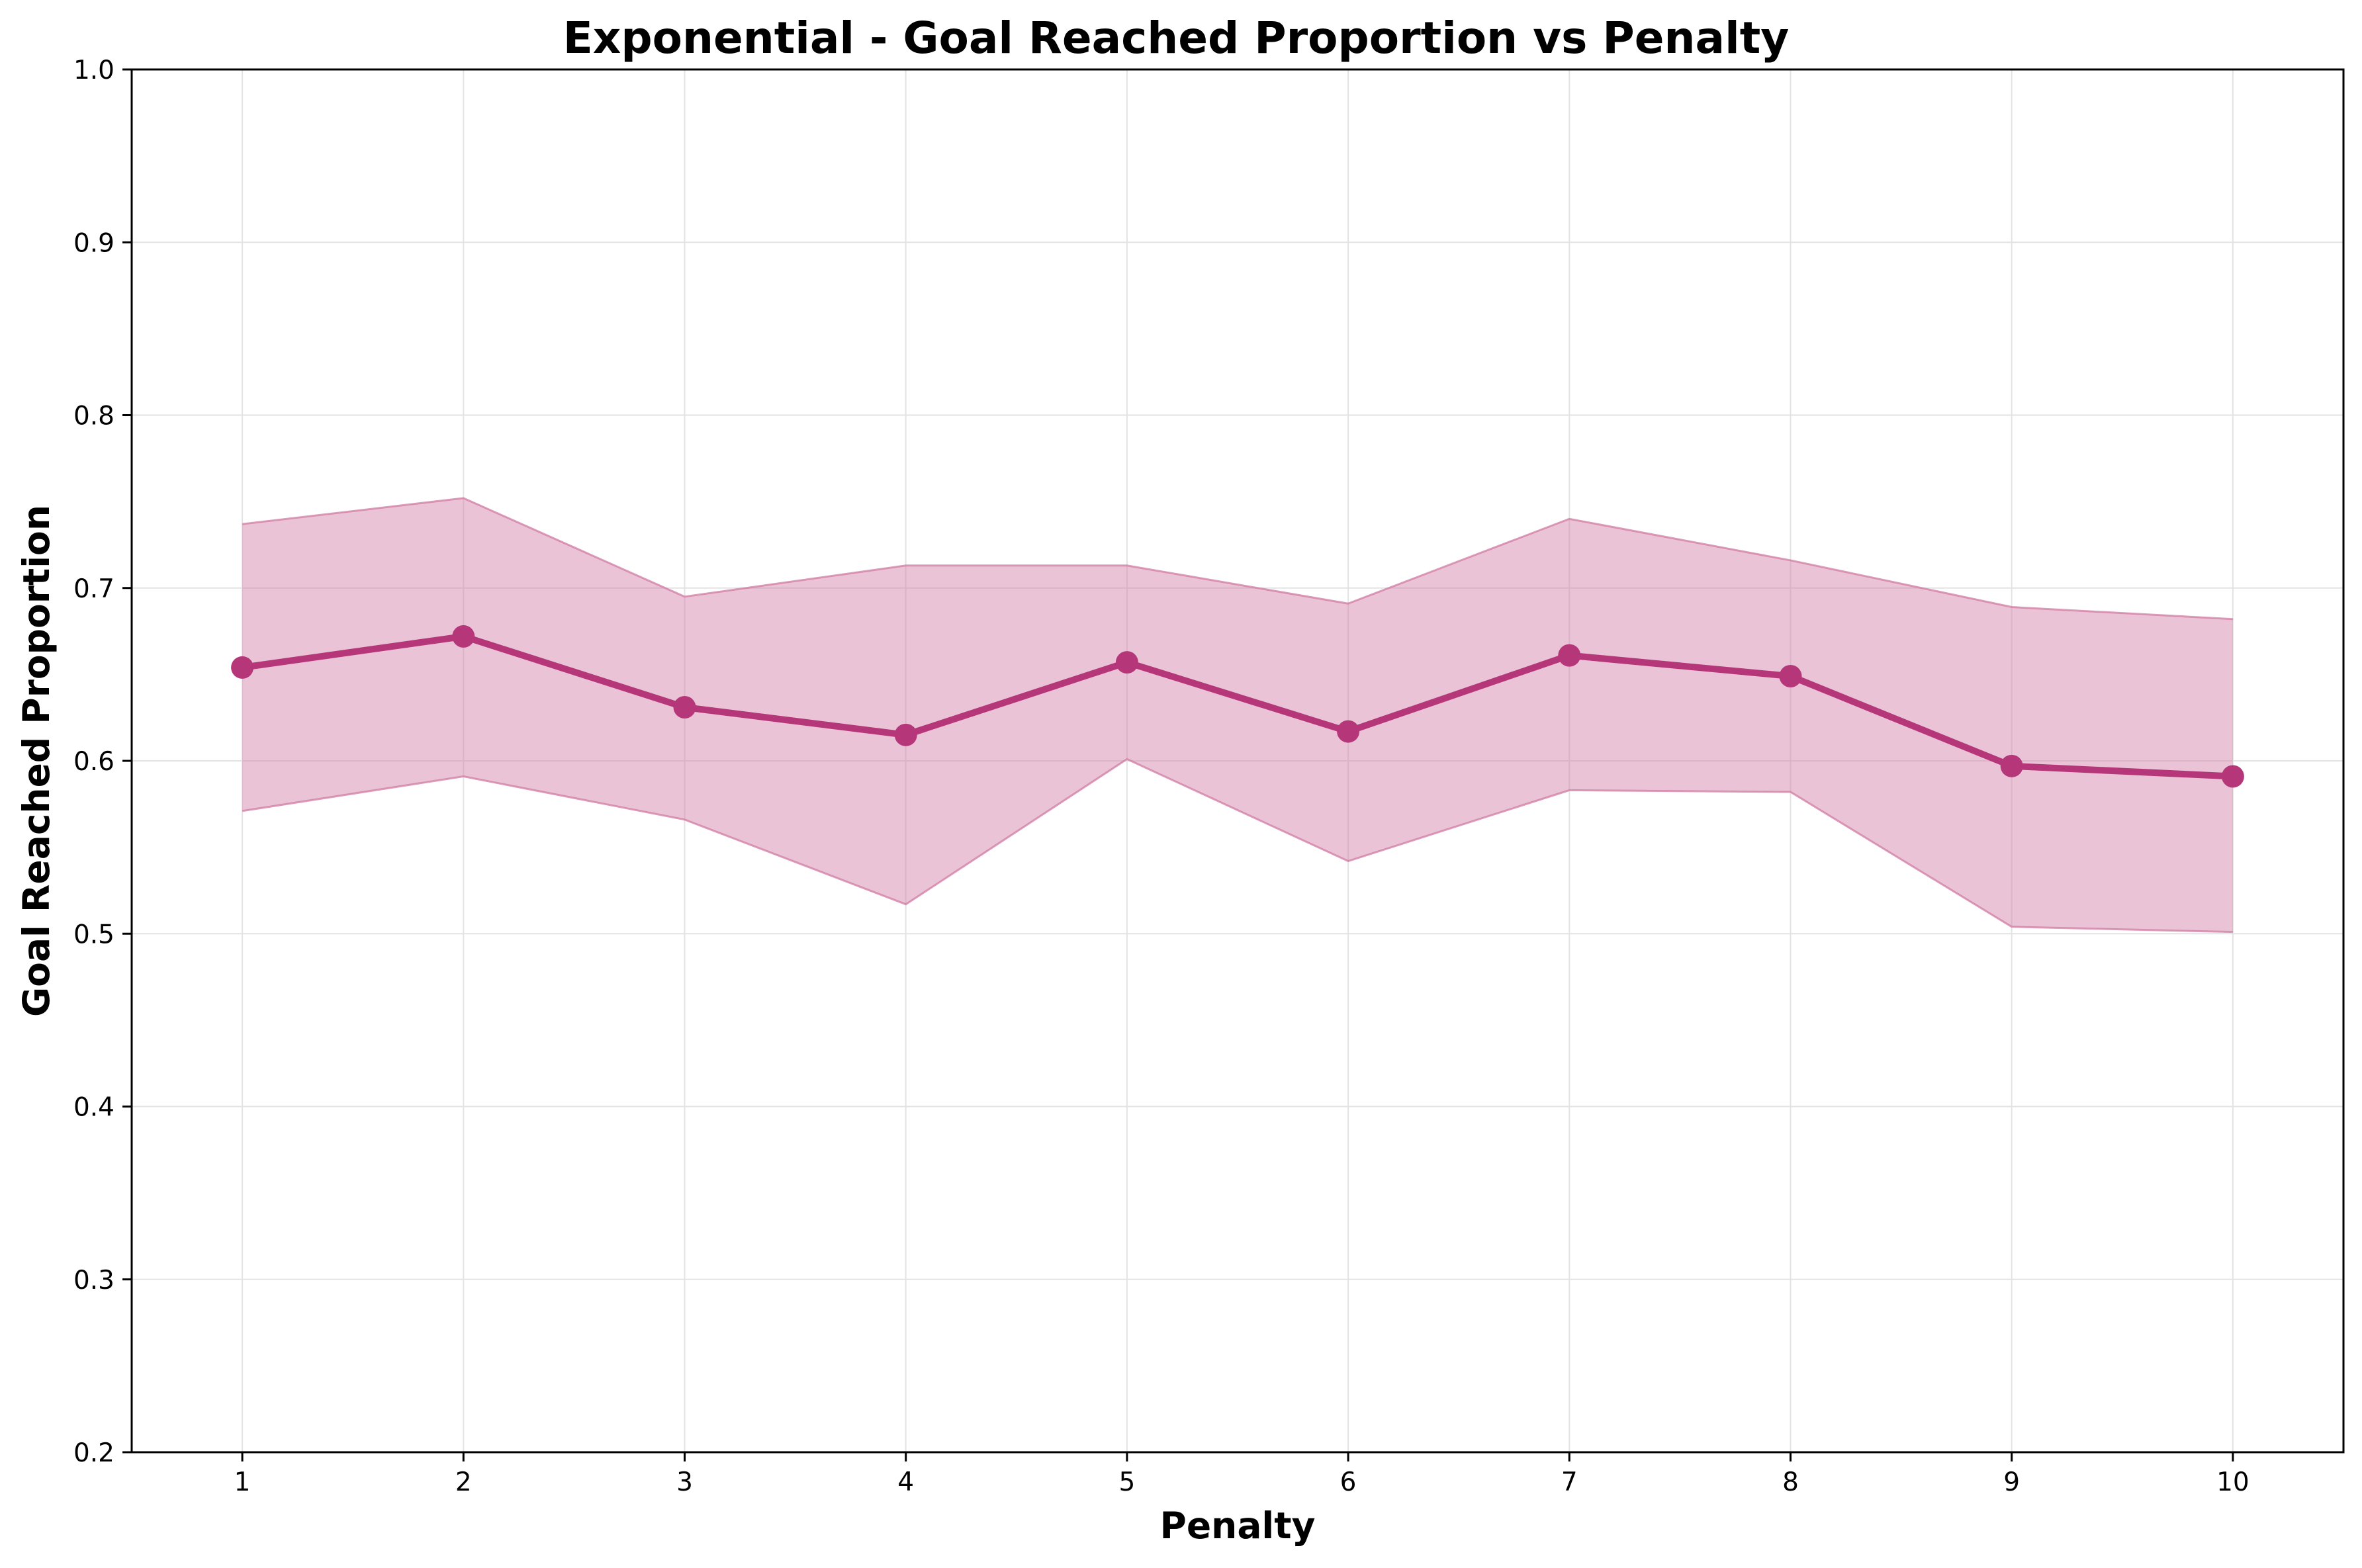 This screenshot has height=1568, width=2362. What do you see at coordinates (2232, 1482) in the screenshot?
I see `x-tick-label: 10` at bounding box center [2232, 1482].